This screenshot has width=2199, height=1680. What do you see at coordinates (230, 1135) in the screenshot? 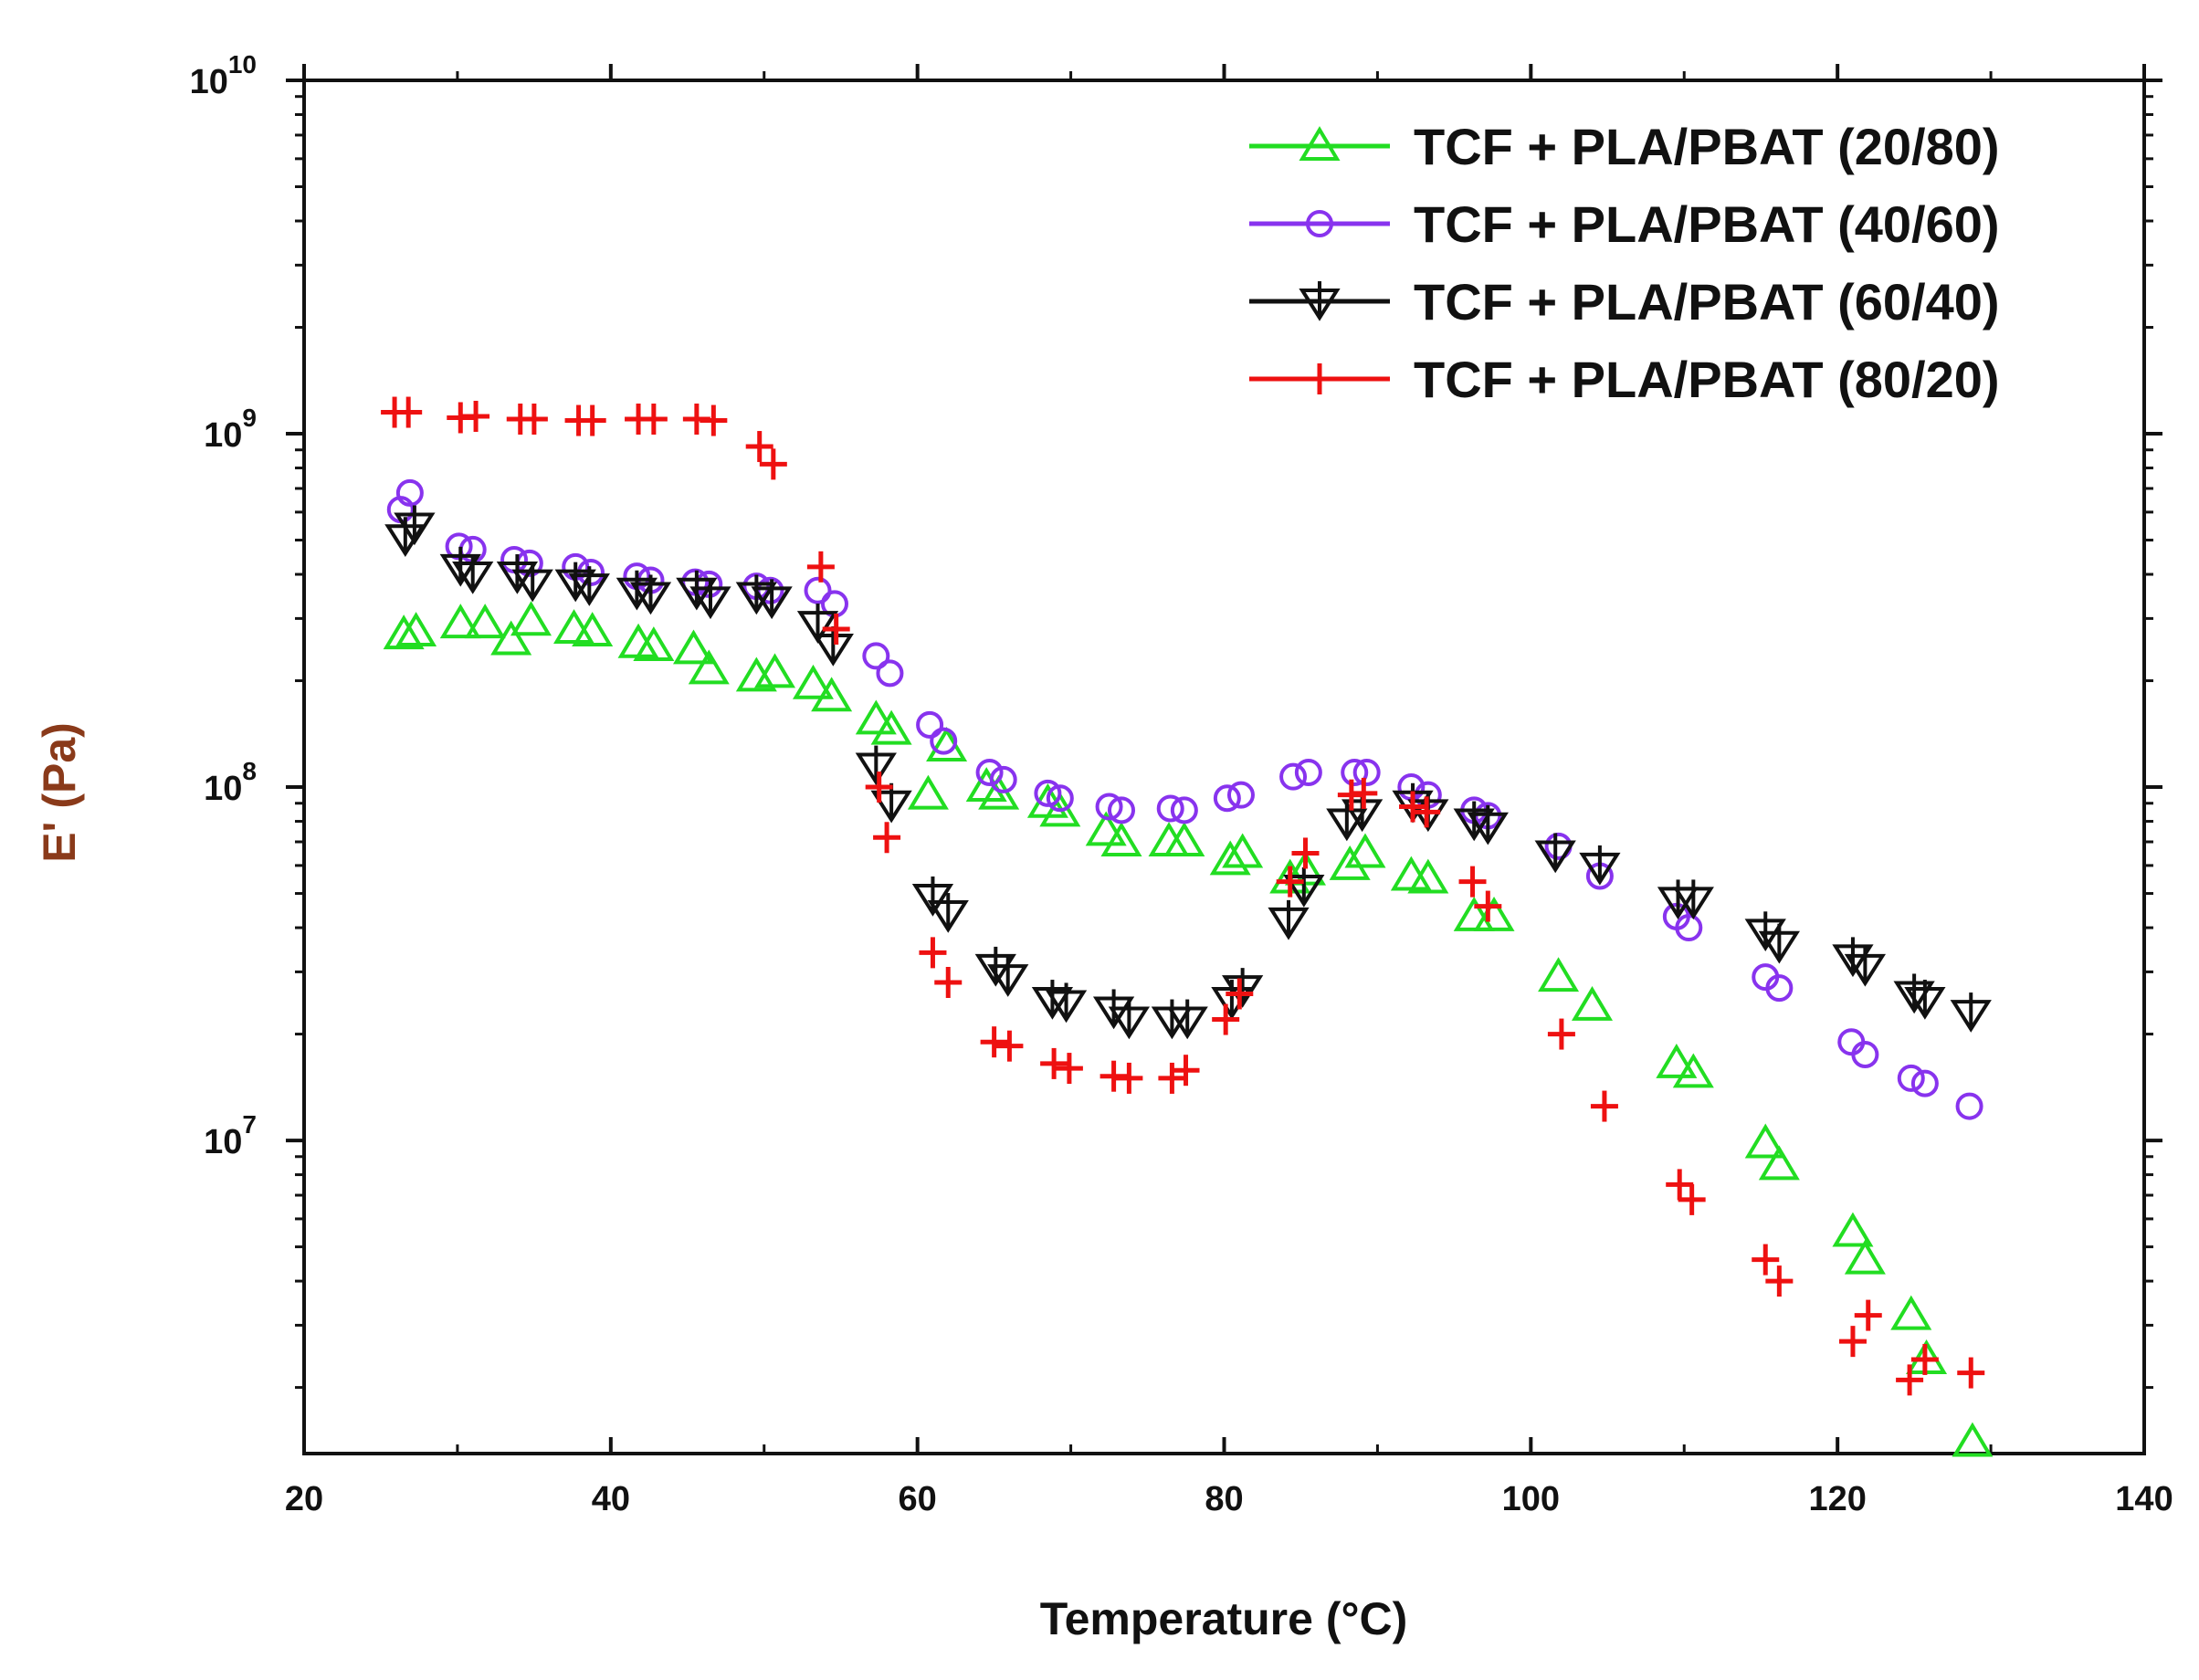
I see `y-tick-label: 10⁷` at bounding box center [230, 1135].